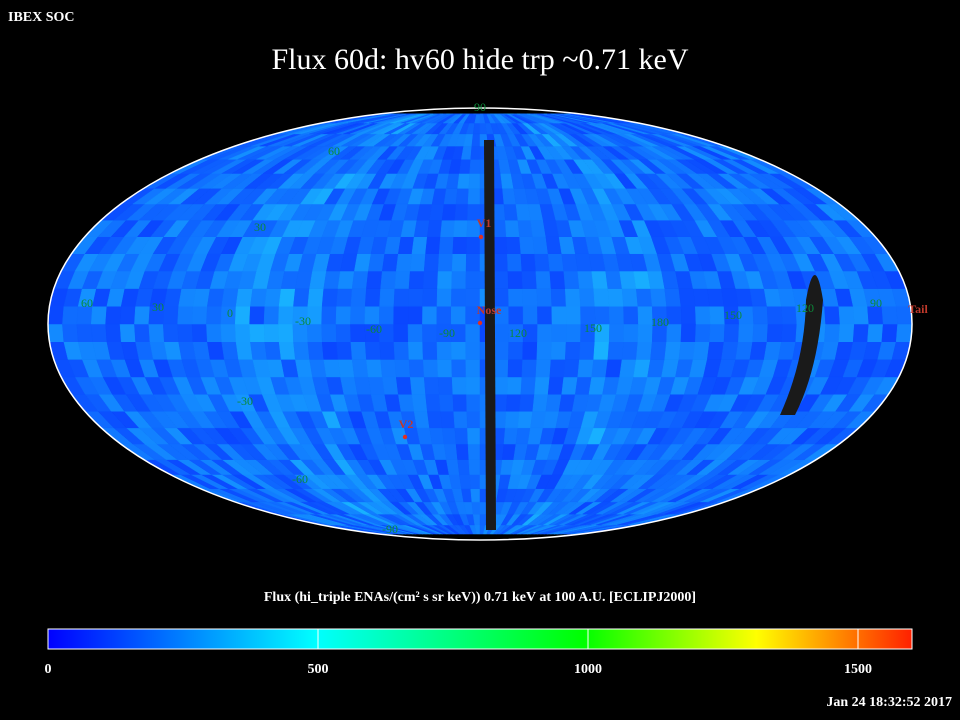 Image resolution: width=960 pixels, height=720 pixels. What do you see at coordinates (588, 669) in the screenshot?
I see `colorbar-tick-label: 1000` at bounding box center [588, 669].